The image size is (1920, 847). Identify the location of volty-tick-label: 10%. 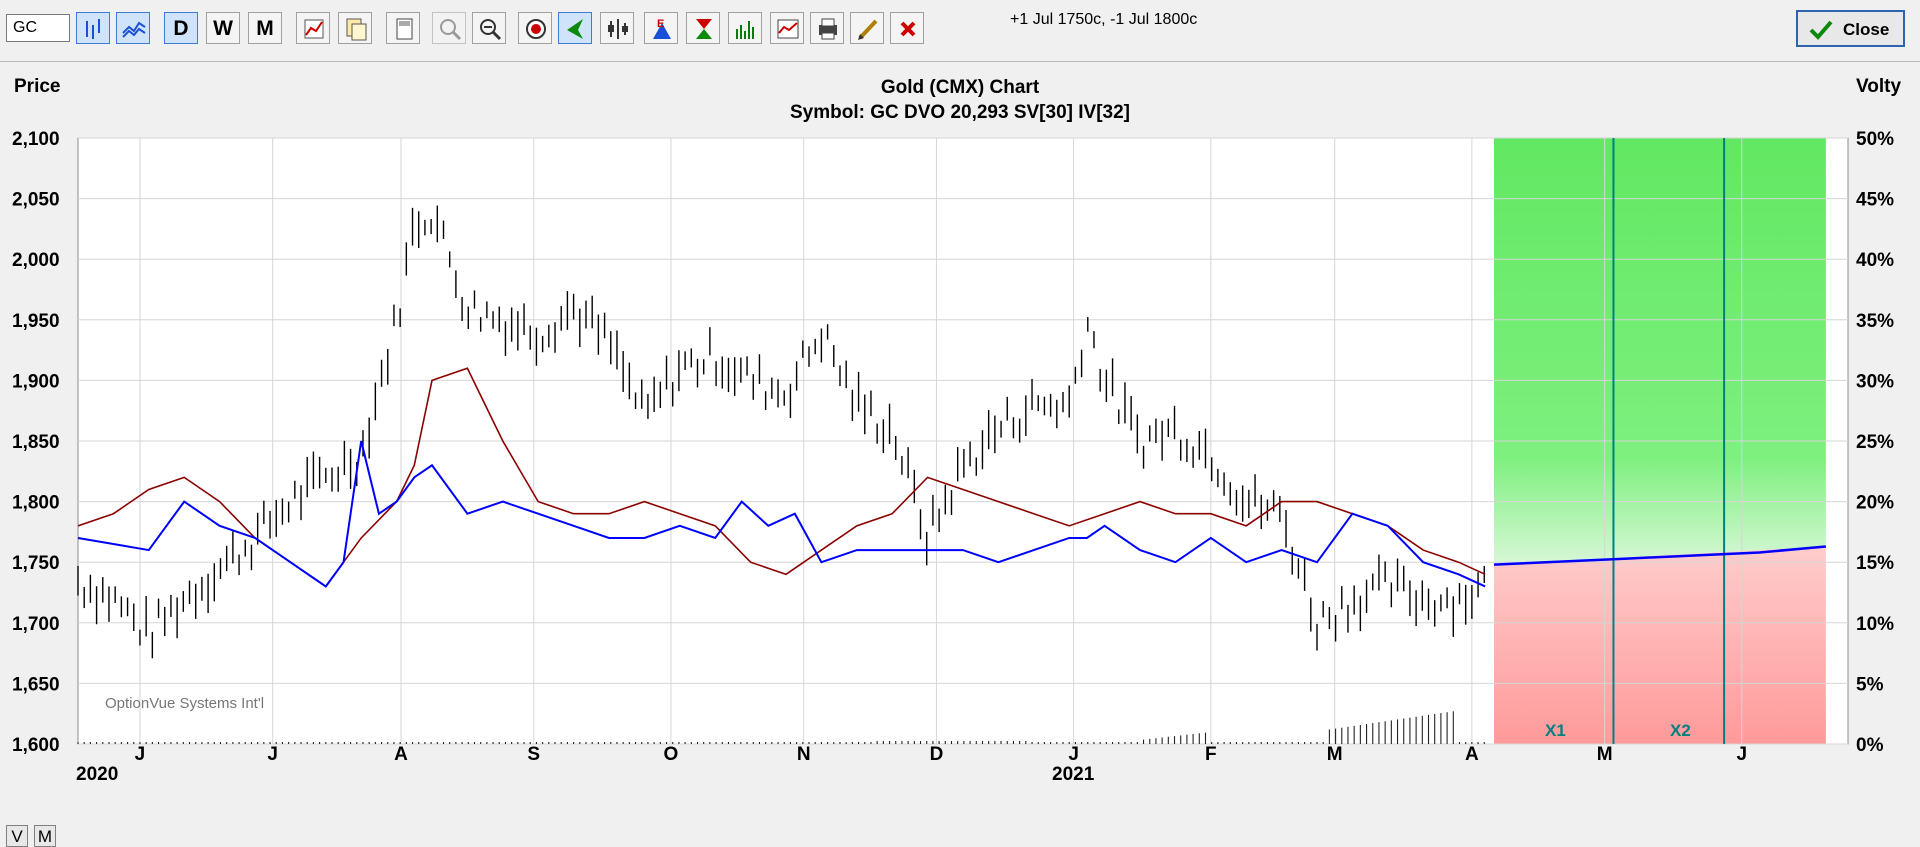
(1875, 624).